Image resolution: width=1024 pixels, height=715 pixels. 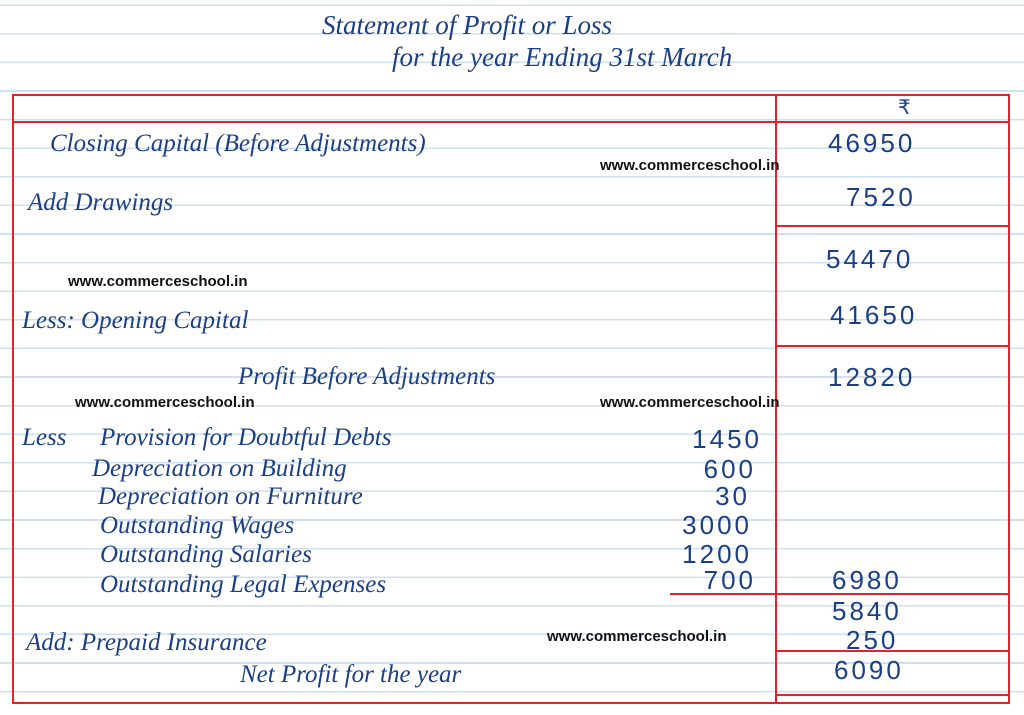 I want to click on adjustment-label: Outstanding Wages, so click(x=197, y=525).